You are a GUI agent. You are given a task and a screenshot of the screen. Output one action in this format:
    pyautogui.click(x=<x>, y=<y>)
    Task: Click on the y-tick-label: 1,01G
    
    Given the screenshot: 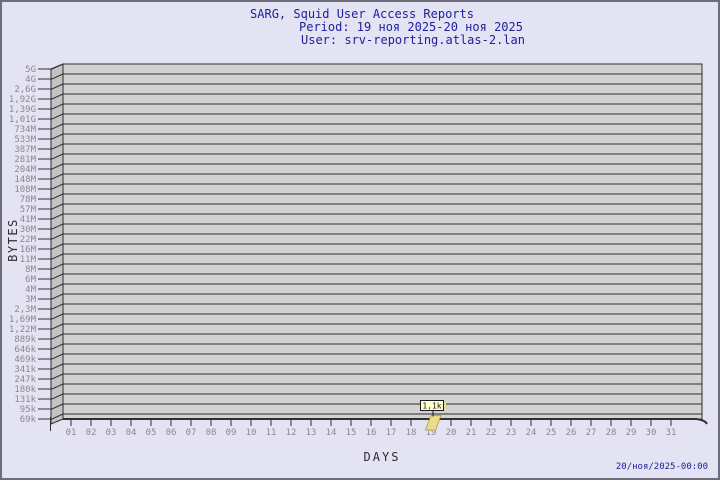 What is the action you would take?
    pyautogui.click(x=22, y=120)
    